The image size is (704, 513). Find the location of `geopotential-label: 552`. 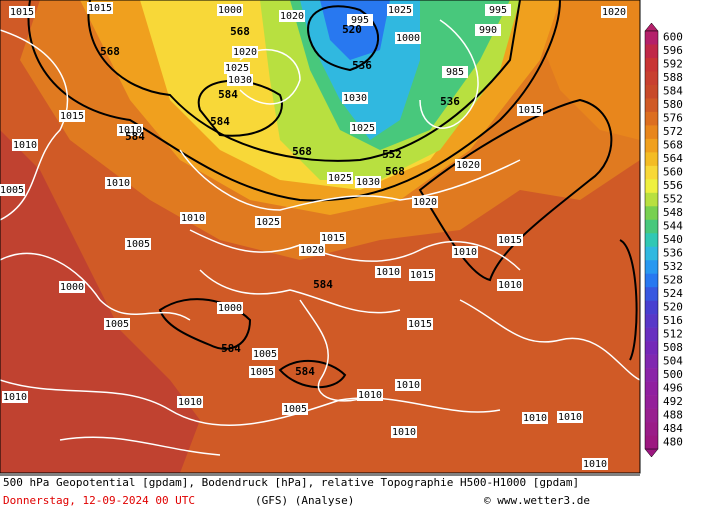

geopotential-label: 552 is located at coordinates (392, 154).